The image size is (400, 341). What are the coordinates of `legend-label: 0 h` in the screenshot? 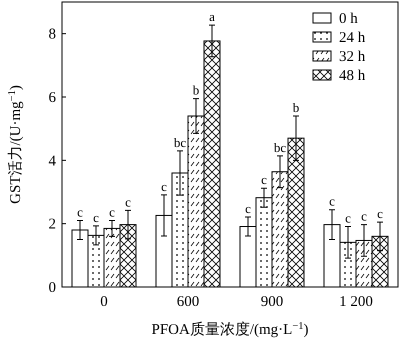 It's located at (348, 19).